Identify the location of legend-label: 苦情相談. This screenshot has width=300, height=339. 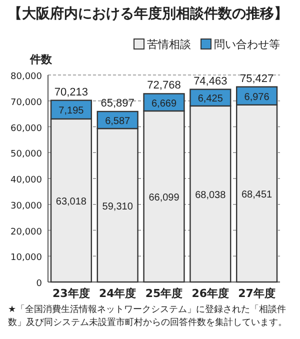
(169, 44).